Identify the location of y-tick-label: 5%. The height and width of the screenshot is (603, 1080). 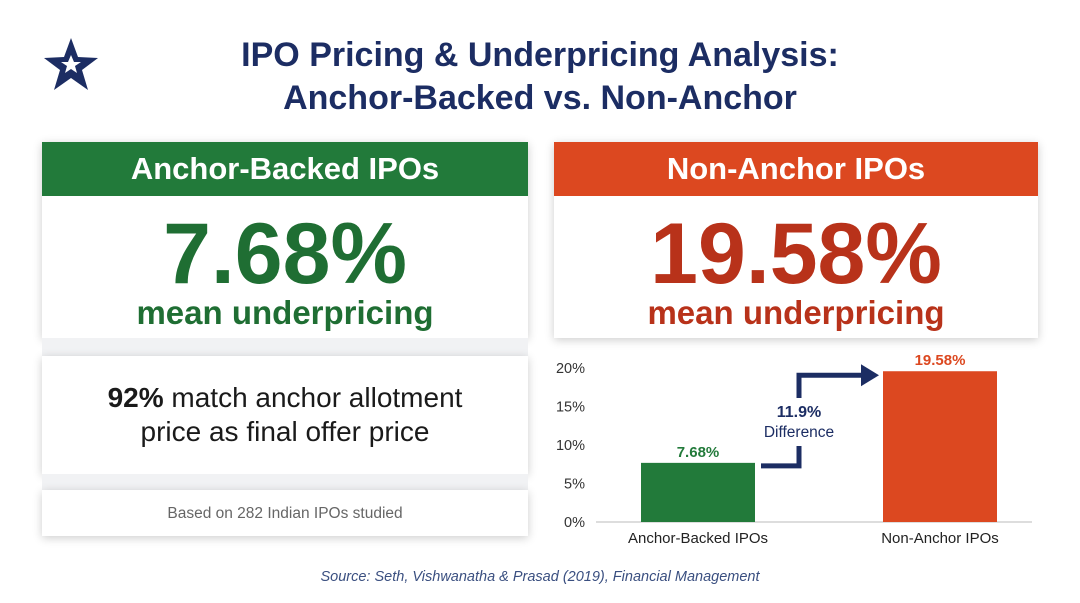
(574, 485).